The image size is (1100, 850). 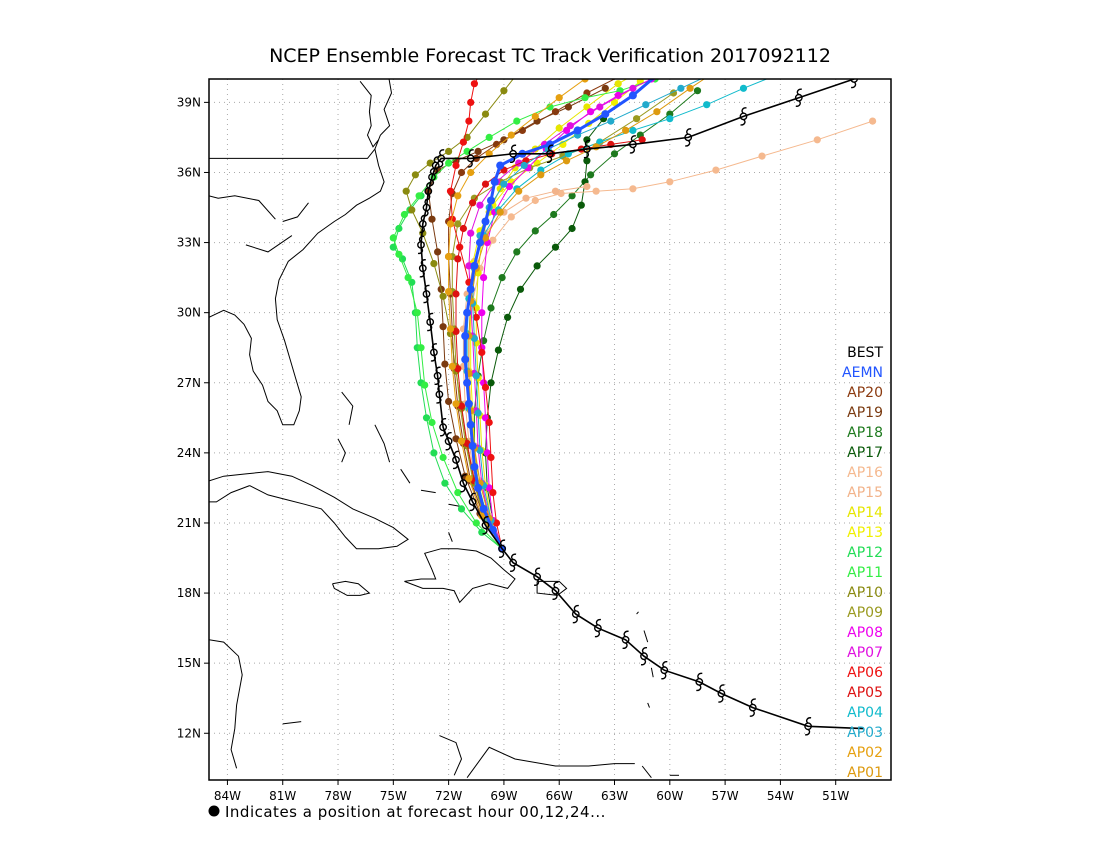 What do you see at coordinates (865, 693) in the screenshot?
I see `legend-item: AP05` at bounding box center [865, 693].